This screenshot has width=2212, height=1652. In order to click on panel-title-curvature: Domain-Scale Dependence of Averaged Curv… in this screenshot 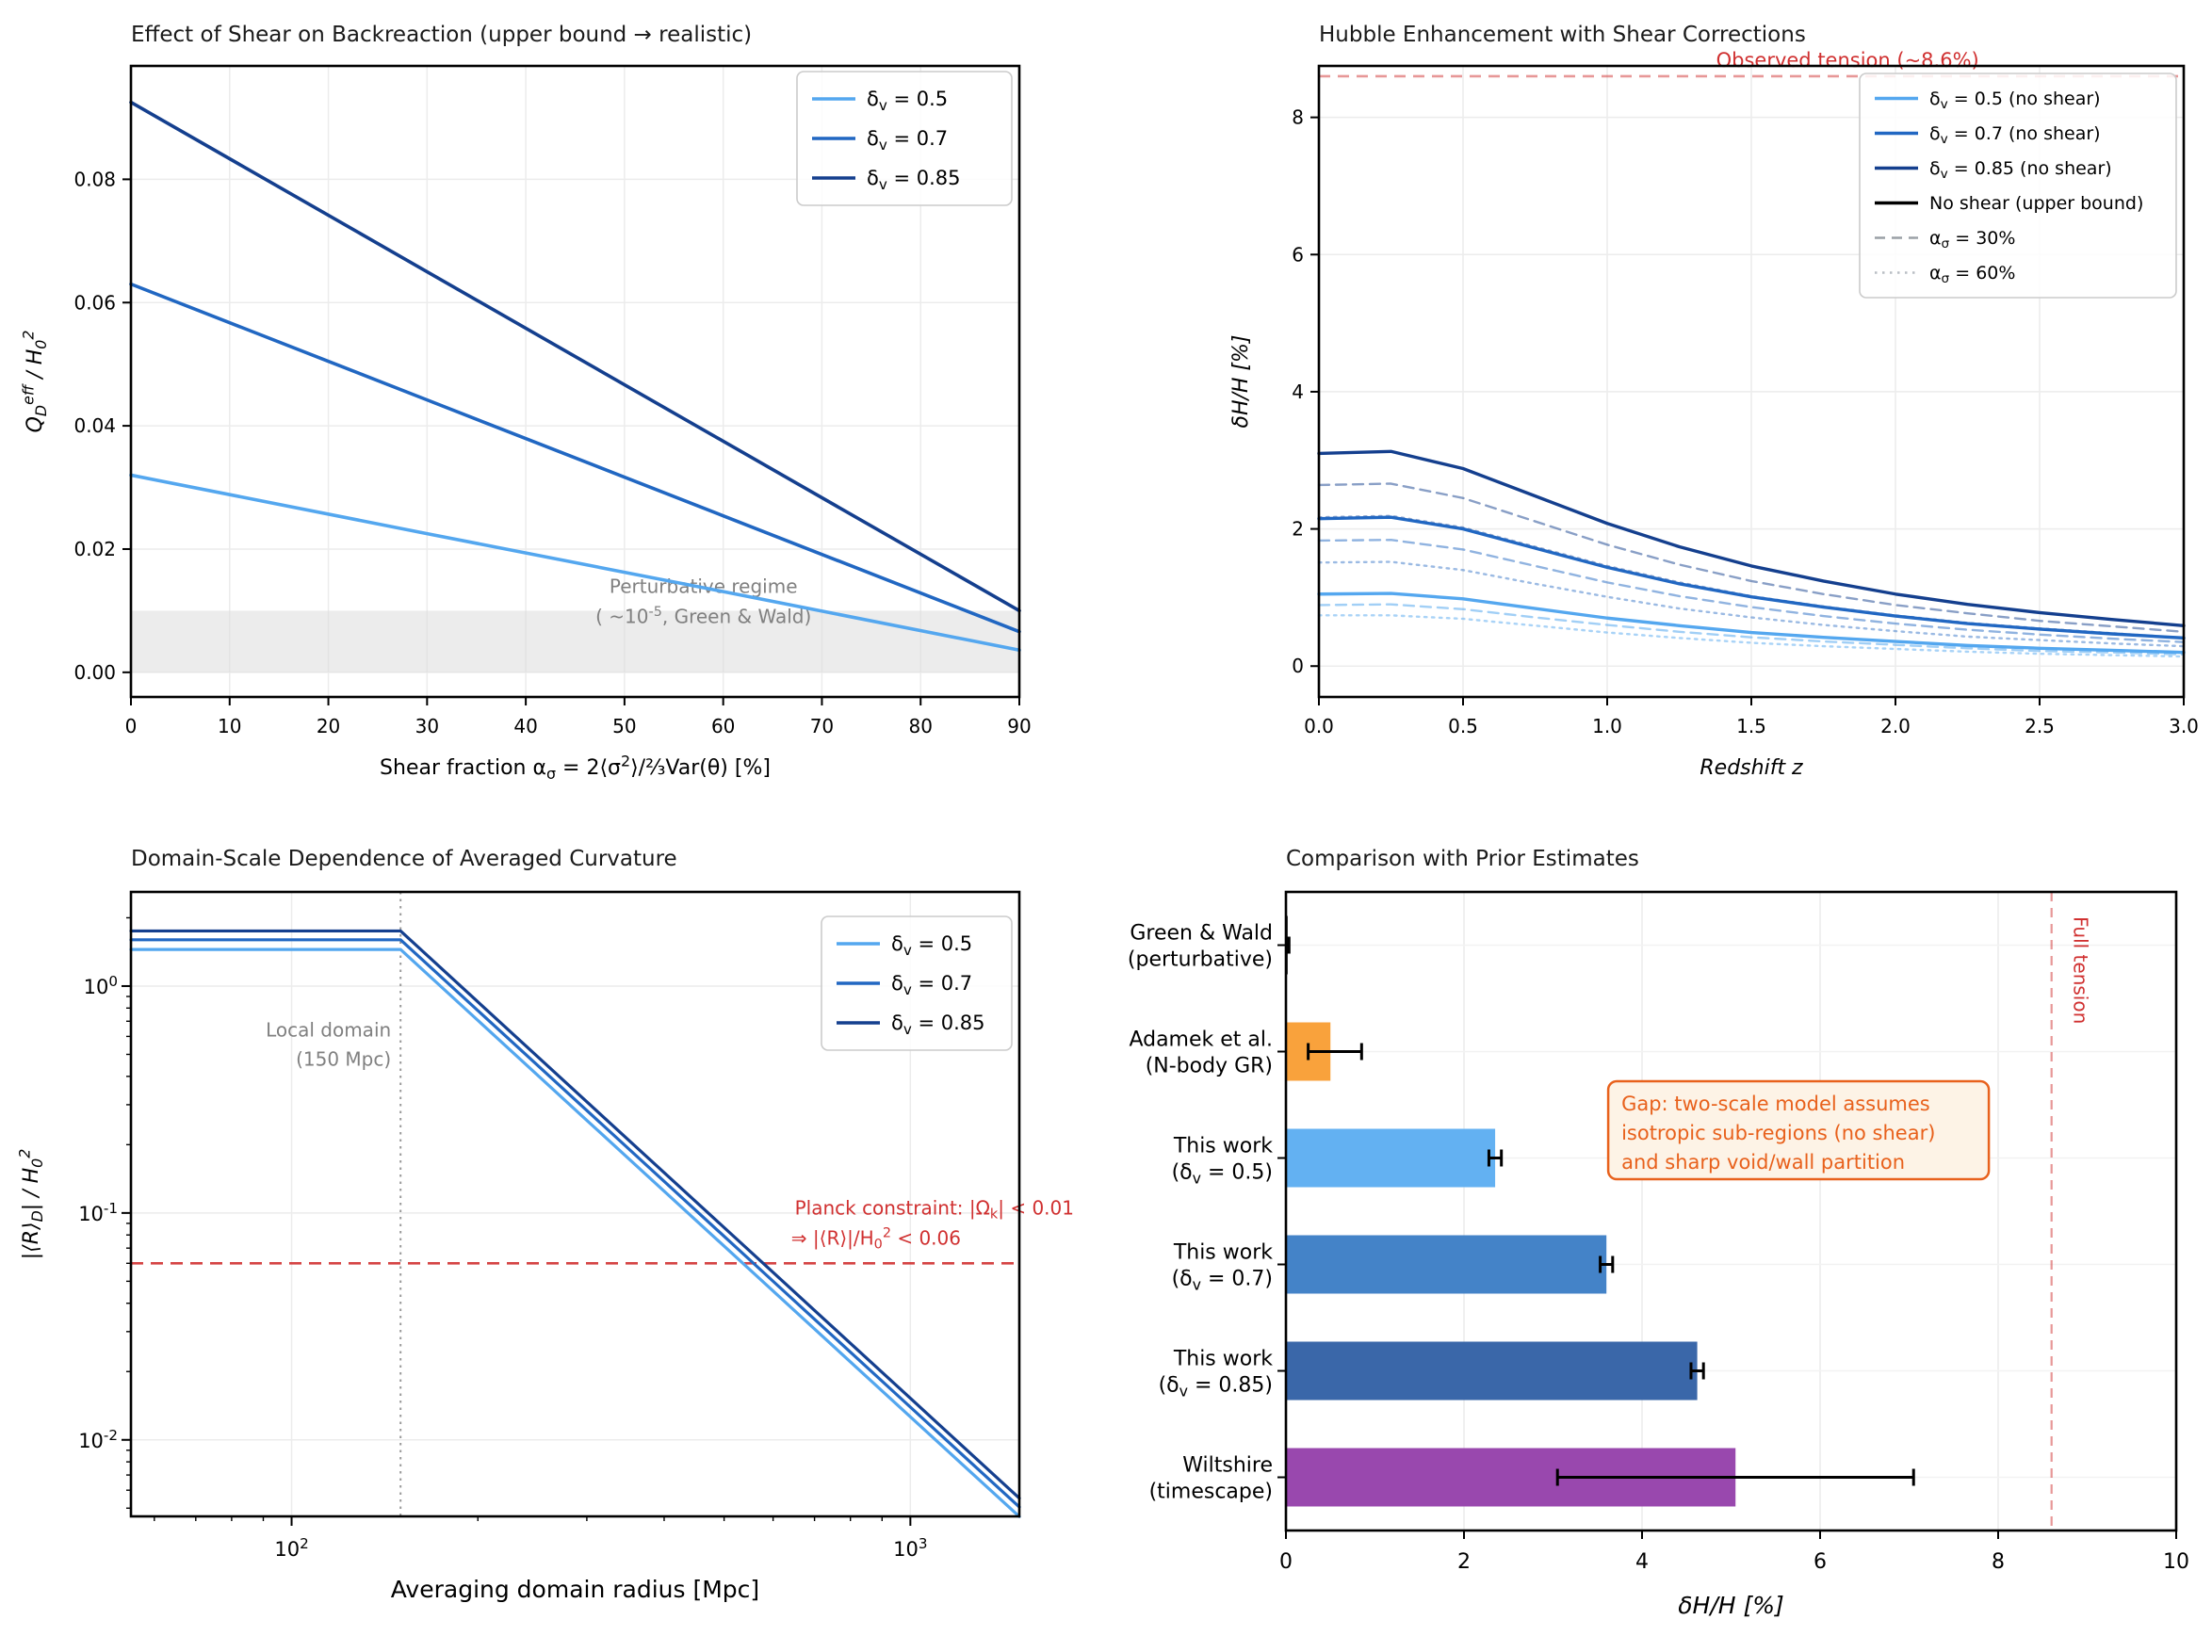, I will do `click(404, 859)`.